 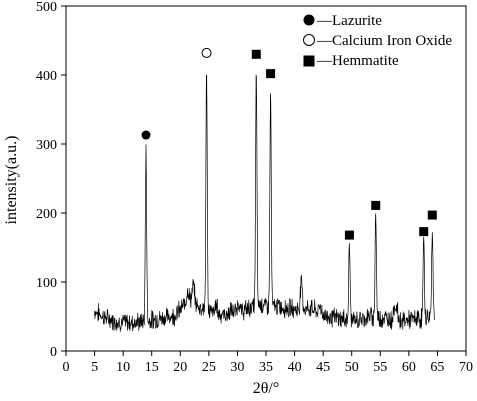 What do you see at coordinates (409, 367) in the screenshot?
I see `x-tick-label: 60` at bounding box center [409, 367].